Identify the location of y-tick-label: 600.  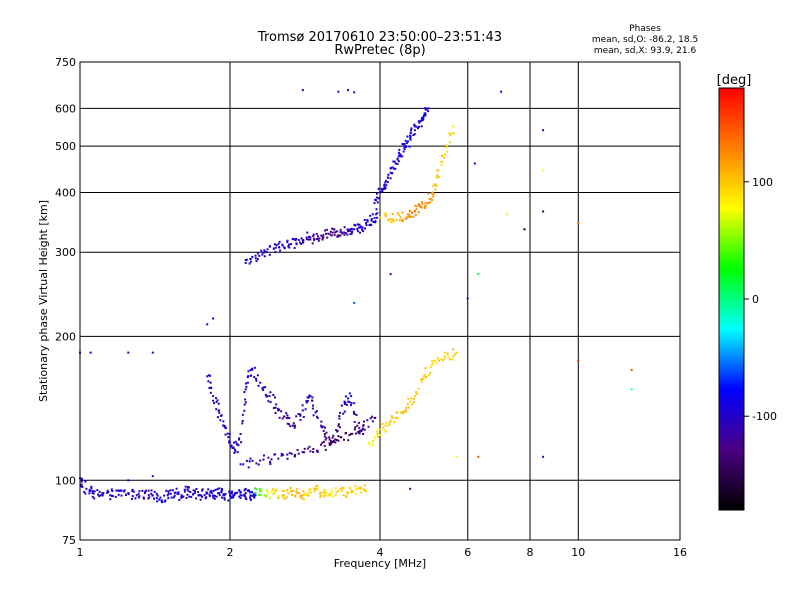
(65, 108).